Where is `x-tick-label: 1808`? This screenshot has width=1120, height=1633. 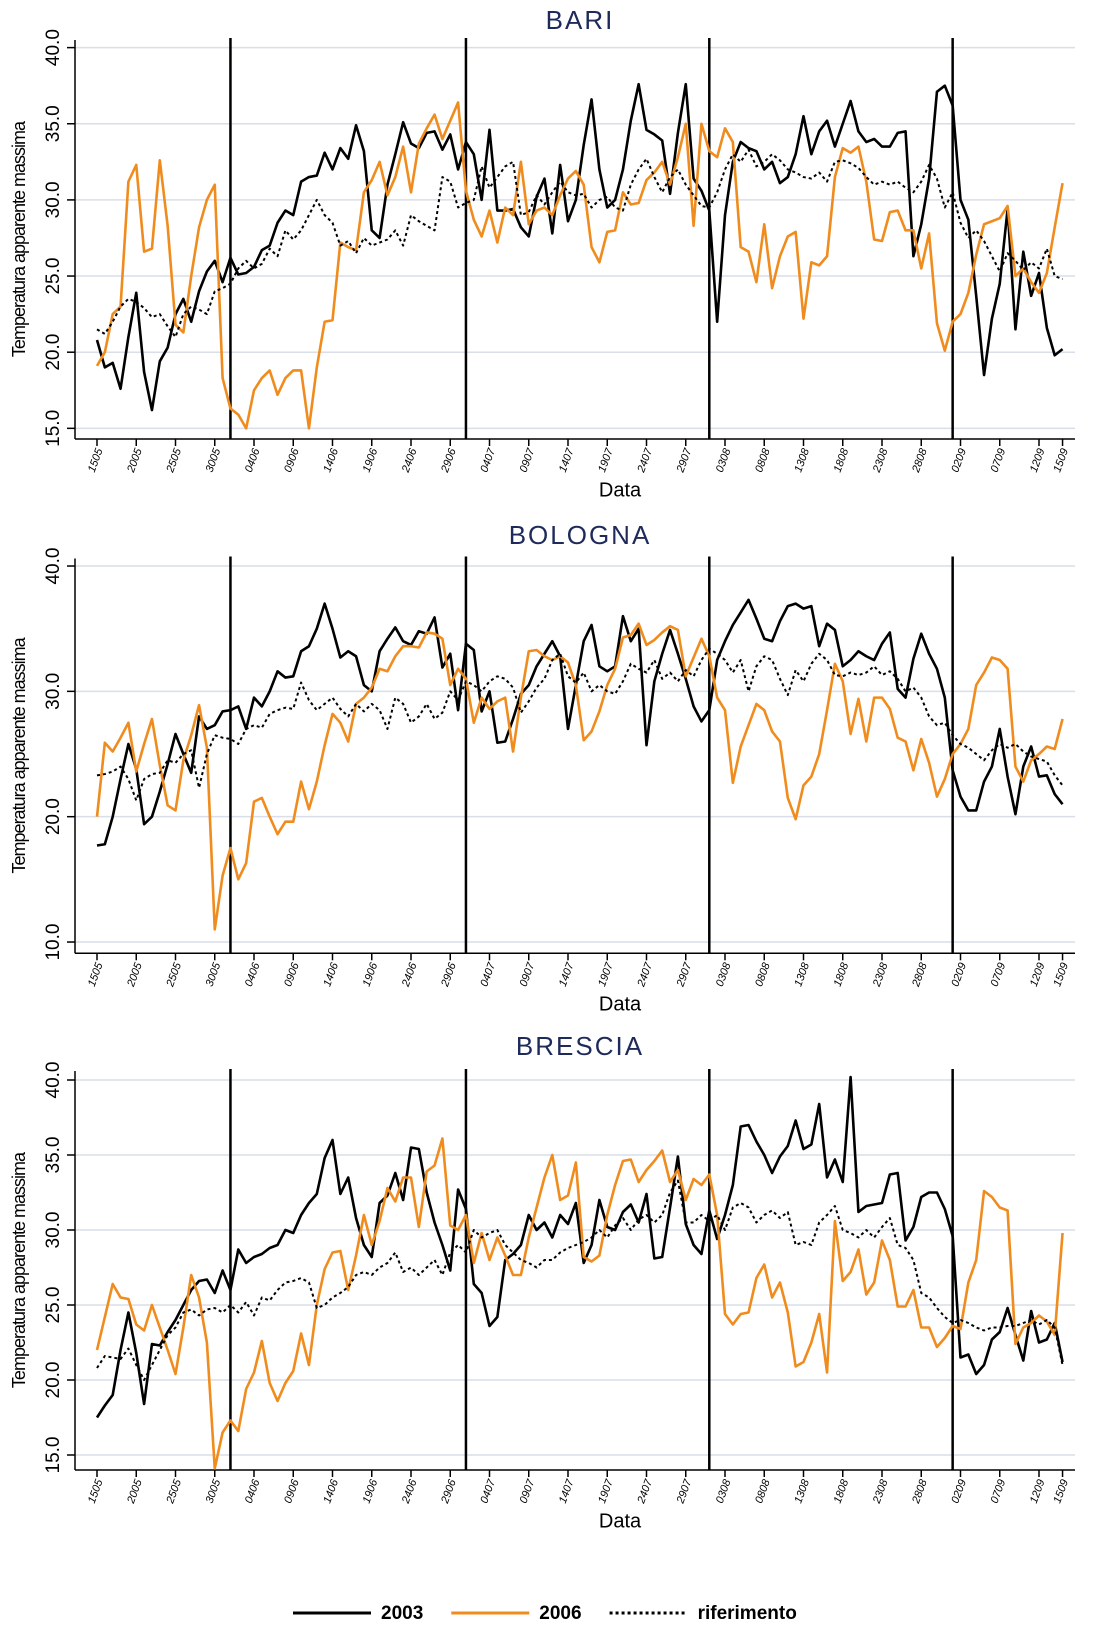 x-tick-label: 1808 is located at coordinates (842, 1491).